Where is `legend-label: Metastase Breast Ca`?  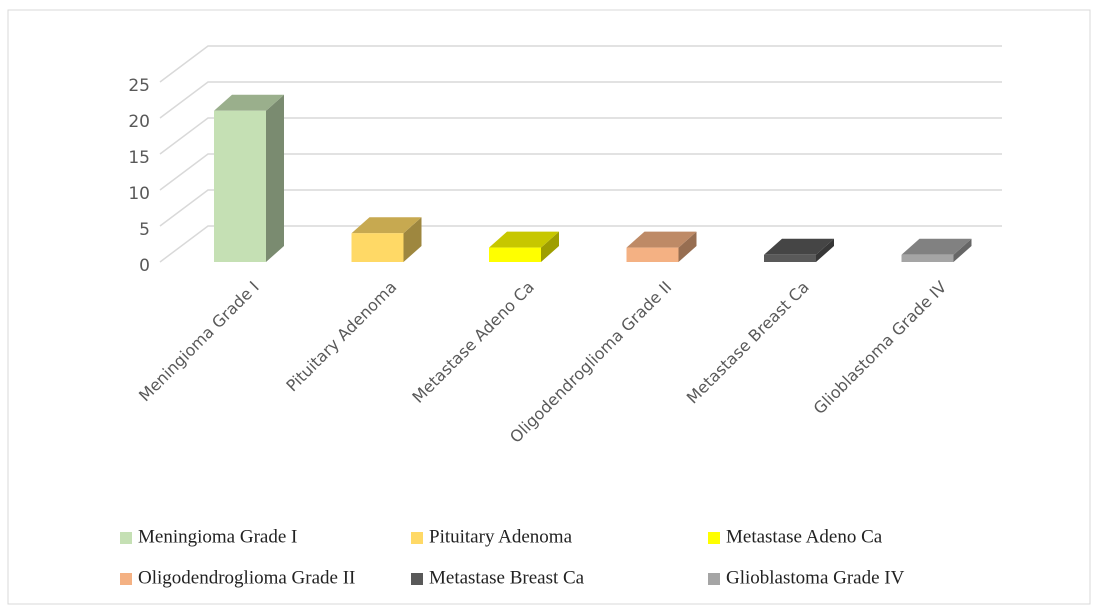
legend-label: Metastase Breast Ca is located at coordinates (507, 577).